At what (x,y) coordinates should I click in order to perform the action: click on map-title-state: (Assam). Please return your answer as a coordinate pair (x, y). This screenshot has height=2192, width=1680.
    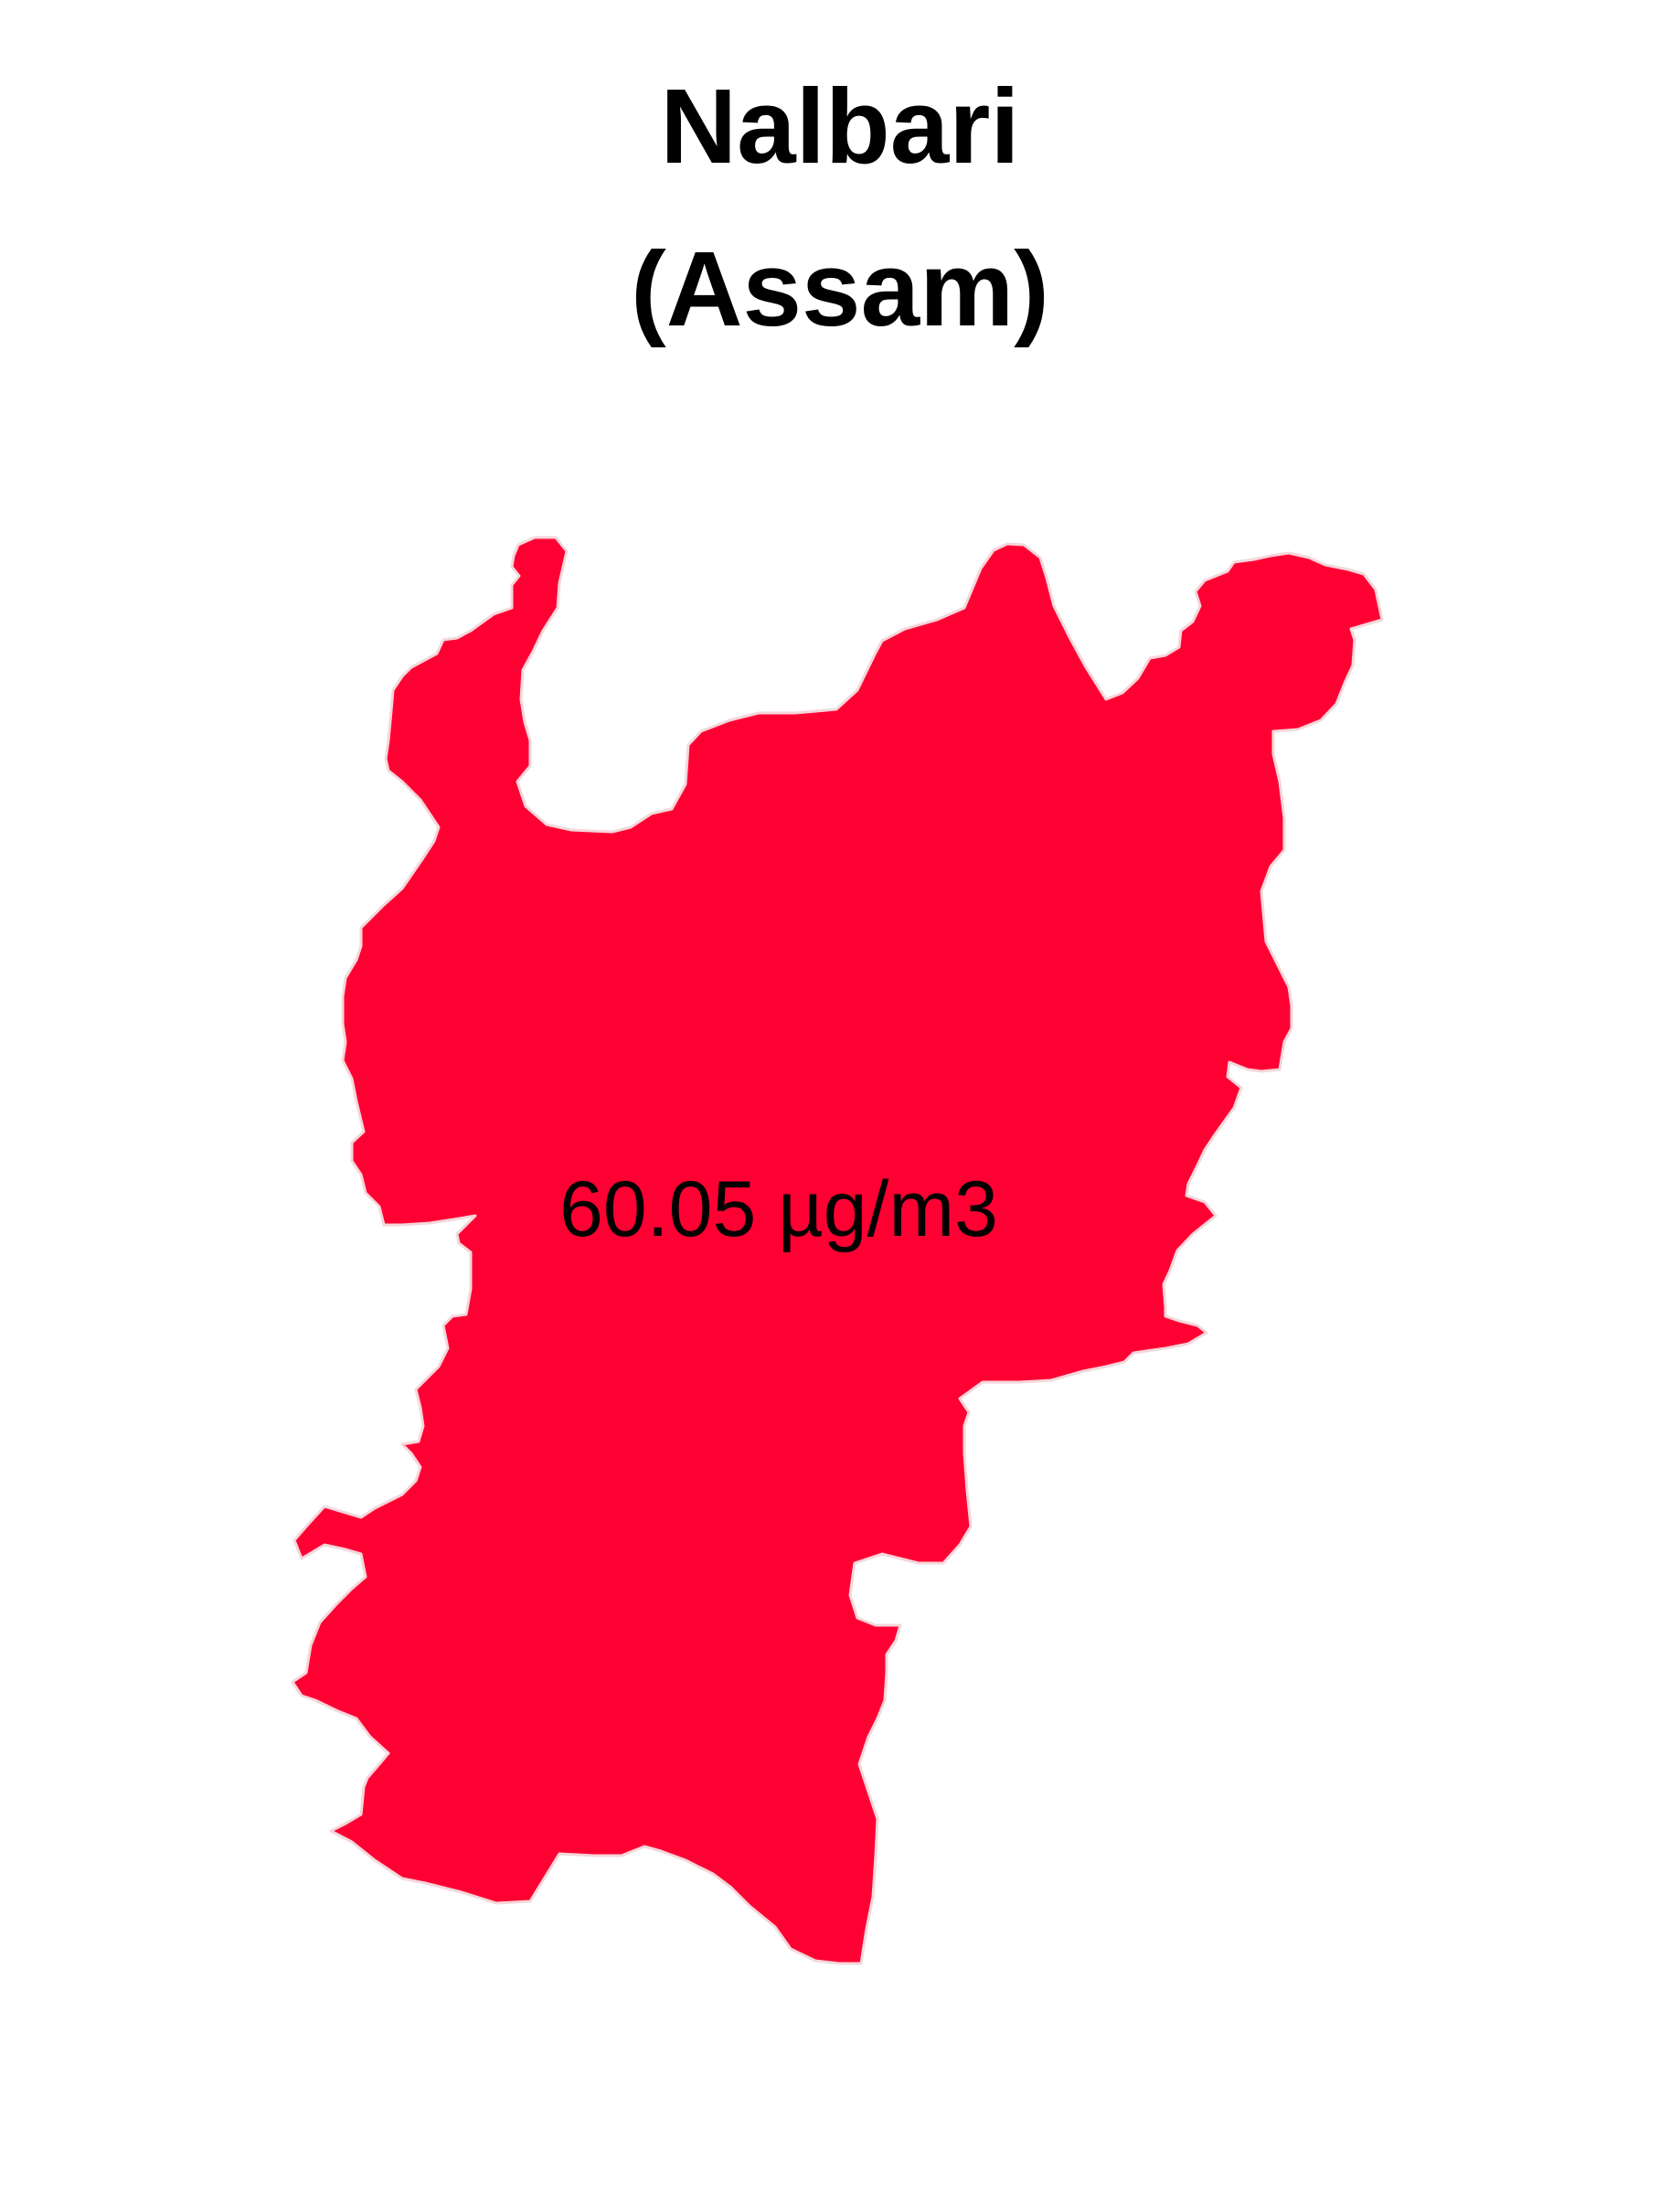
    Looking at the image, I should click on (840, 288).